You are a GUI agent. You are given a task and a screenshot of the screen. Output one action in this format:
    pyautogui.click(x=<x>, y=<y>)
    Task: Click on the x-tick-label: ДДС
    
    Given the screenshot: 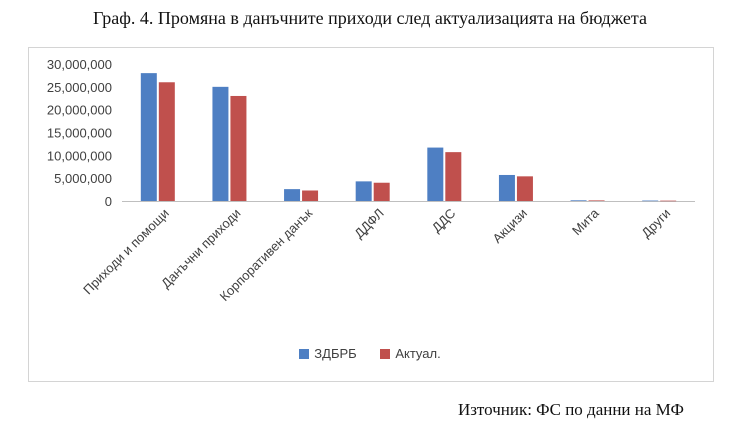 What is the action you would take?
    pyautogui.click(x=444, y=221)
    